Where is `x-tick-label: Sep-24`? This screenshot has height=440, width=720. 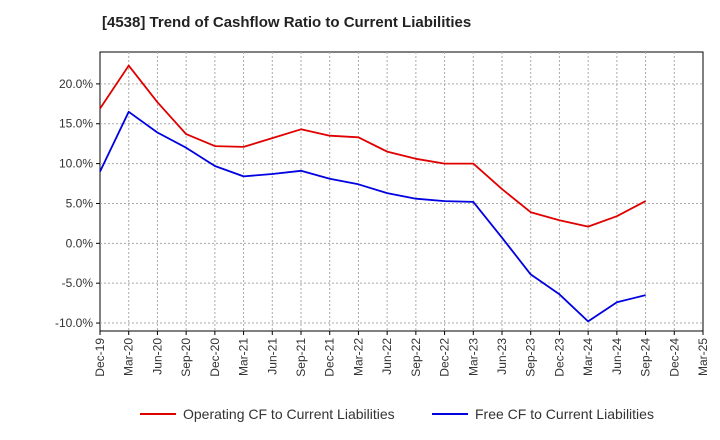
x-tick-label: Sep-24 is located at coordinates (646, 357).